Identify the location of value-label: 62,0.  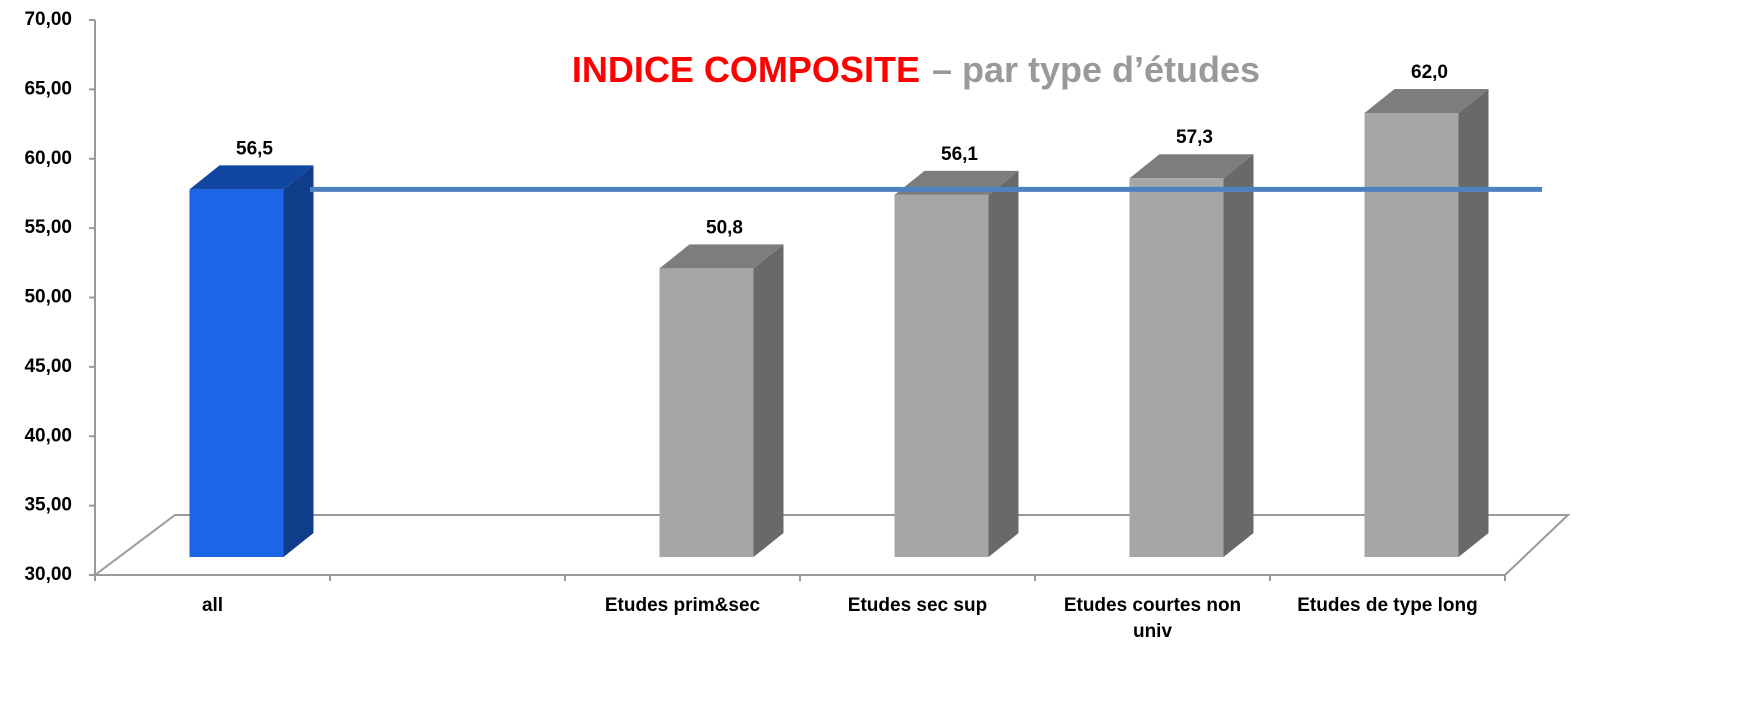
(1429, 72).